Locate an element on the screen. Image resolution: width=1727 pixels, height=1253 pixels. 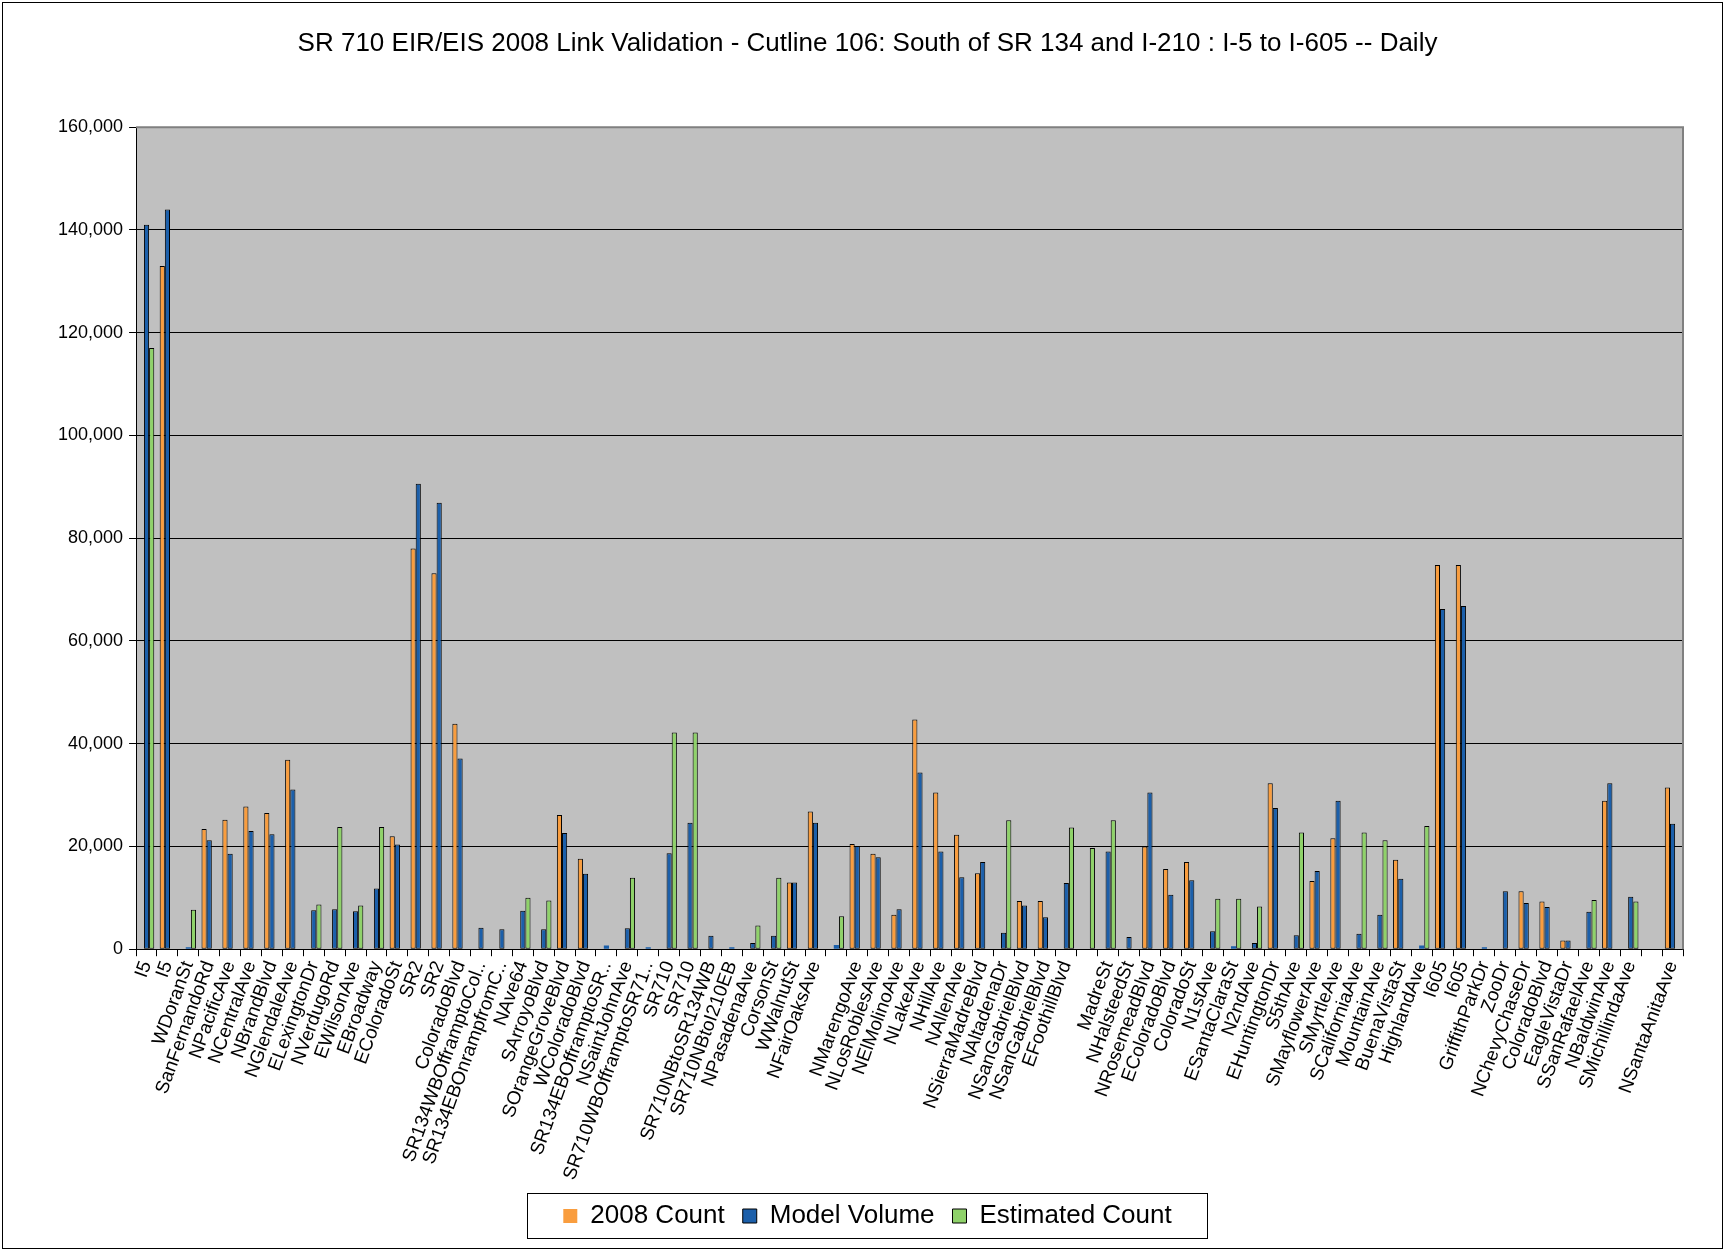
legend-label: Model Volume is located at coordinates (852, 1214).